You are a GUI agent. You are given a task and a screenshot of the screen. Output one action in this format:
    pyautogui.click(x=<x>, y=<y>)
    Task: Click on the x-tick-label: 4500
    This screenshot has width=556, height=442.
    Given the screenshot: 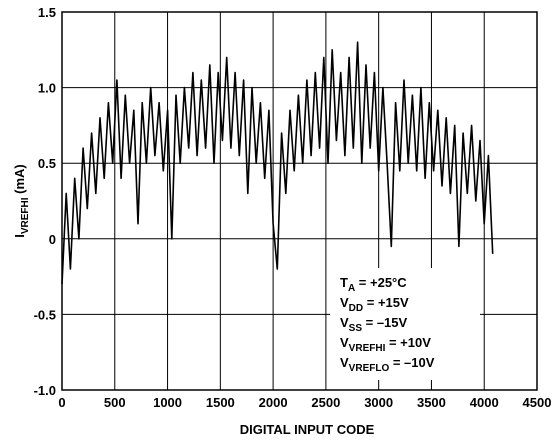 What is the action you would take?
    pyautogui.click(x=537, y=402)
    